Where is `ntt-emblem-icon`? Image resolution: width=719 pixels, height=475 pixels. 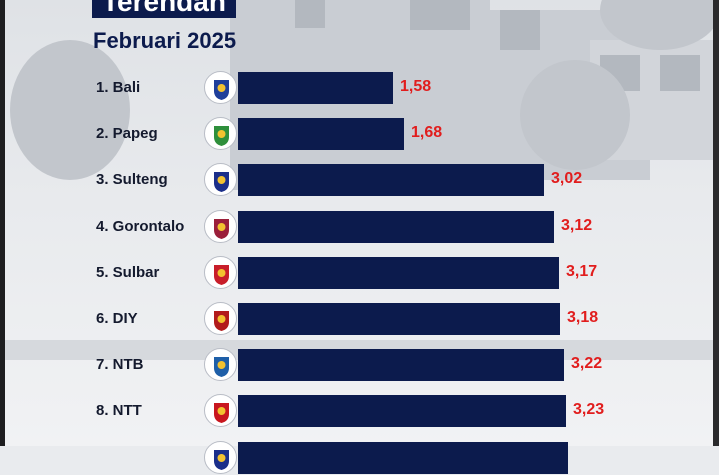
ntt-emblem-icon is located at coordinates (220, 410).